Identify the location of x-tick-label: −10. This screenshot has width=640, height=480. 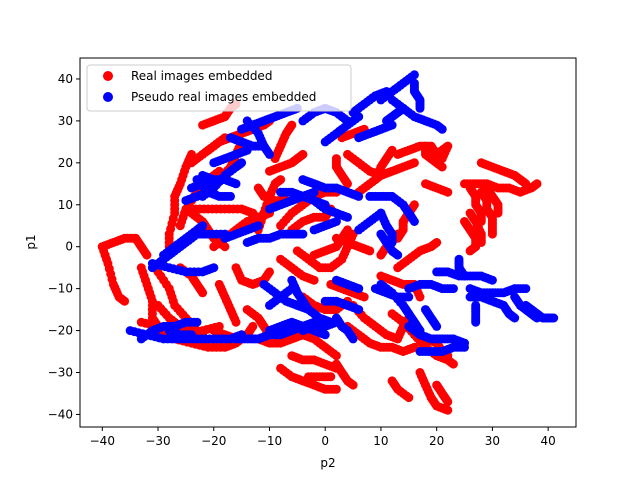
(269, 441).